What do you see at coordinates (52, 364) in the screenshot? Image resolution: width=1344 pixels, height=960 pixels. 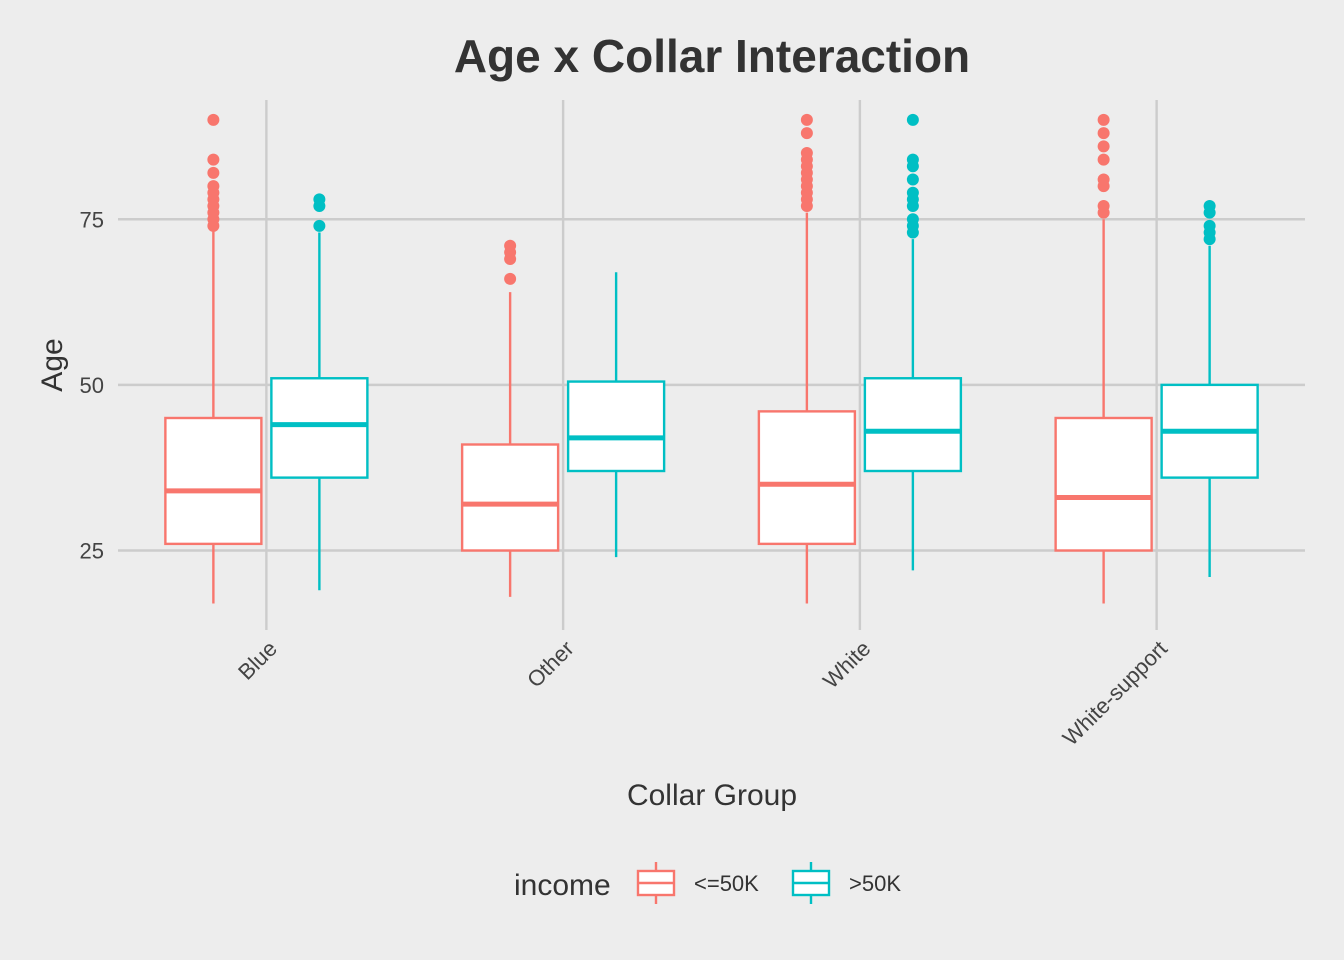 I see `y-axis-title: Age` at bounding box center [52, 364].